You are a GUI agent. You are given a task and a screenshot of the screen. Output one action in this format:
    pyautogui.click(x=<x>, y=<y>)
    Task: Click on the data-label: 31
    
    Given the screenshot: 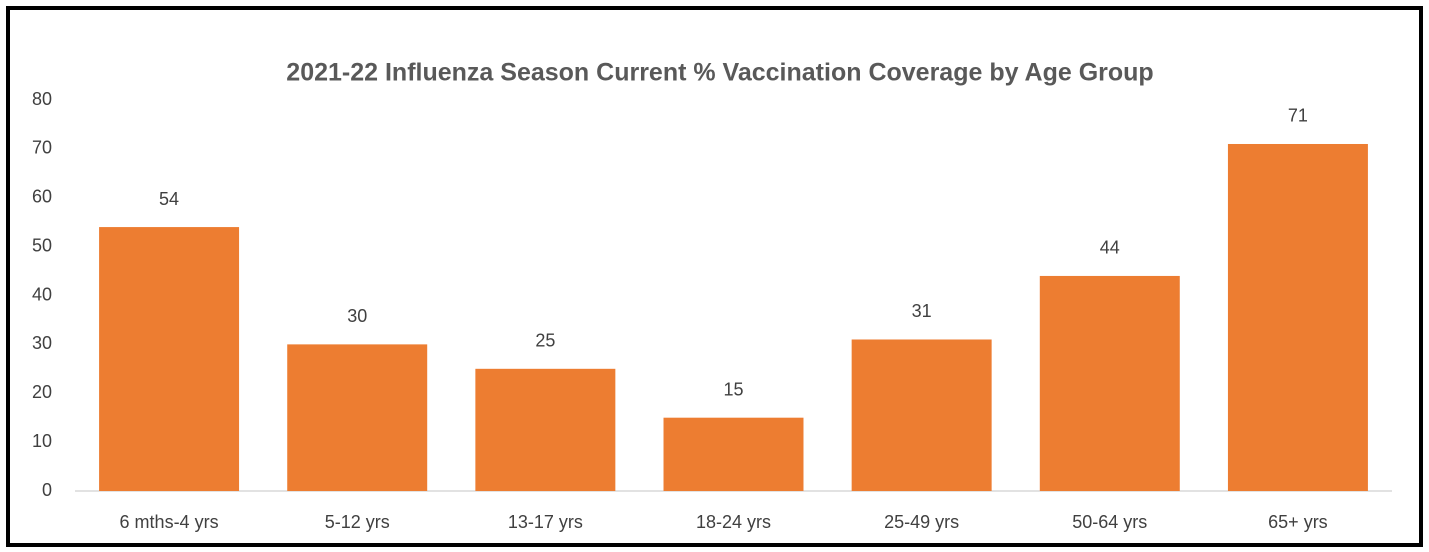 What is the action you would take?
    pyautogui.click(x=922, y=311)
    